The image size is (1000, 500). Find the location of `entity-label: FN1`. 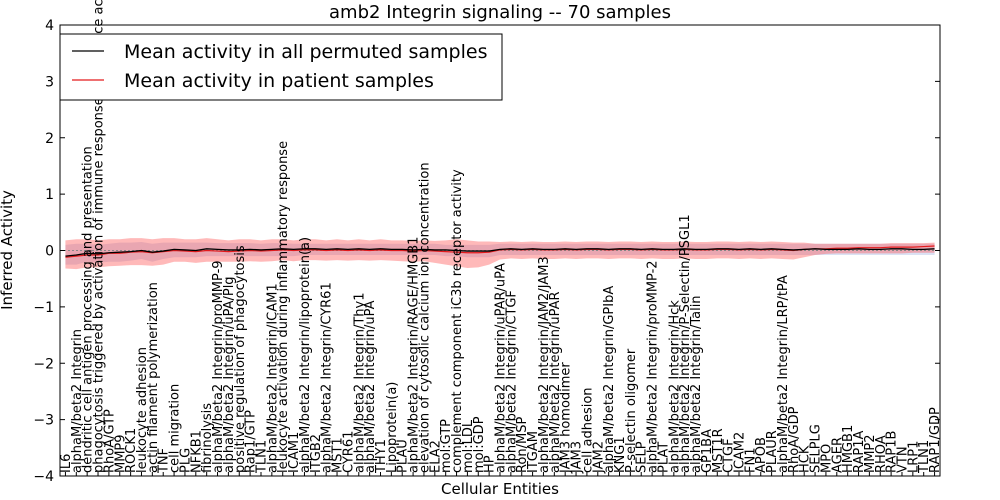

entity-label: FN1 is located at coordinates (750, 460).